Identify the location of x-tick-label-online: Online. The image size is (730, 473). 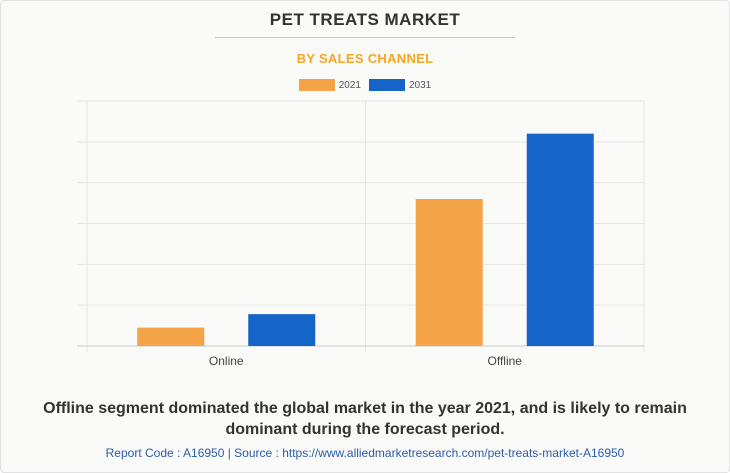
(226, 361).